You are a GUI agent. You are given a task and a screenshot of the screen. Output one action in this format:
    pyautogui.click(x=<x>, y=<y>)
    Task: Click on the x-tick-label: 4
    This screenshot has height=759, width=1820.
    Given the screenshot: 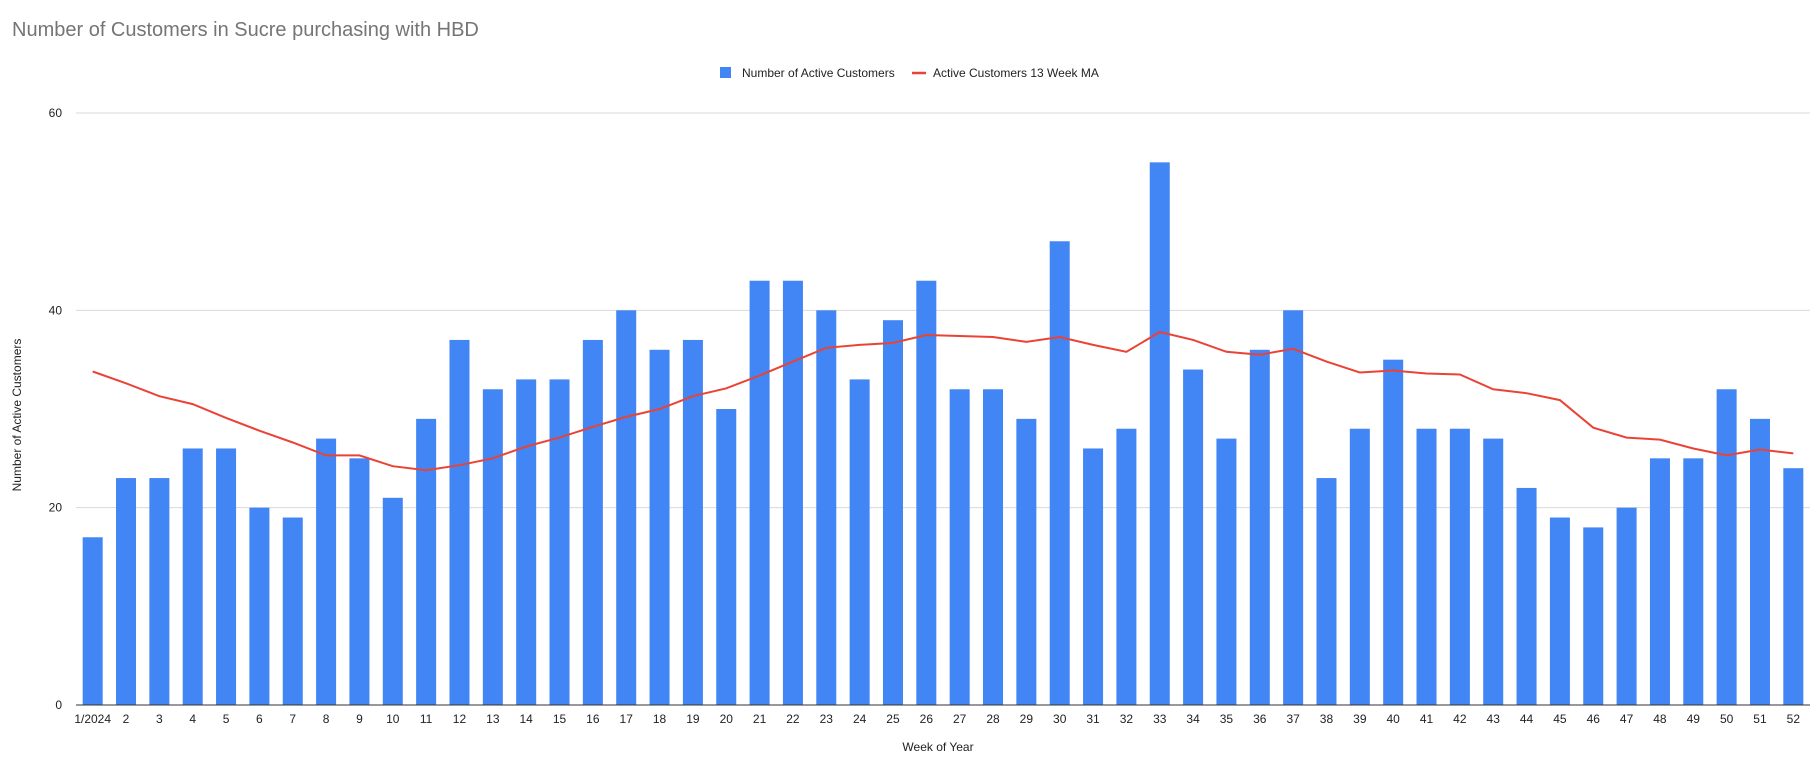 What is the action you would take?
    pyautogui.click(x=192, y=719)
    